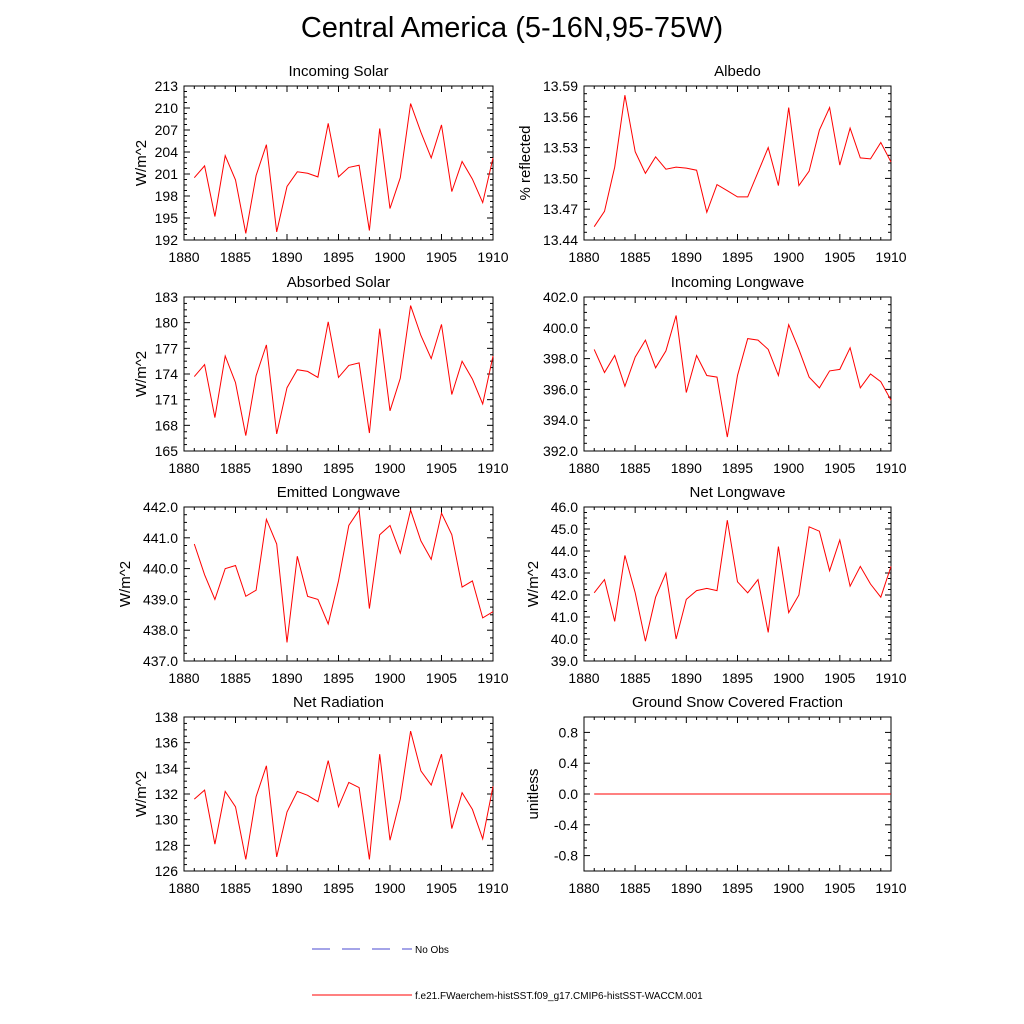  Describe the element at coordinates (160, 507) in the screenshot. I see `y-tick-label: 442.0` at that location.